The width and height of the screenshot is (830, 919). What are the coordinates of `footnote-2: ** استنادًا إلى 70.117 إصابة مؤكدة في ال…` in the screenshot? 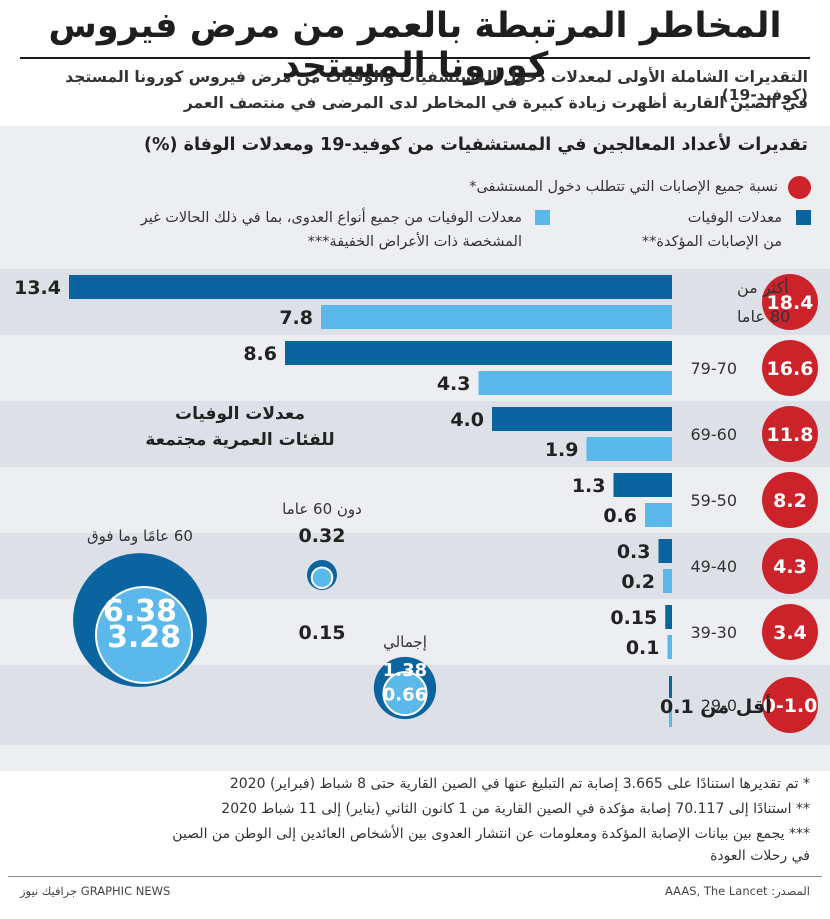 It's located at (515, 809).